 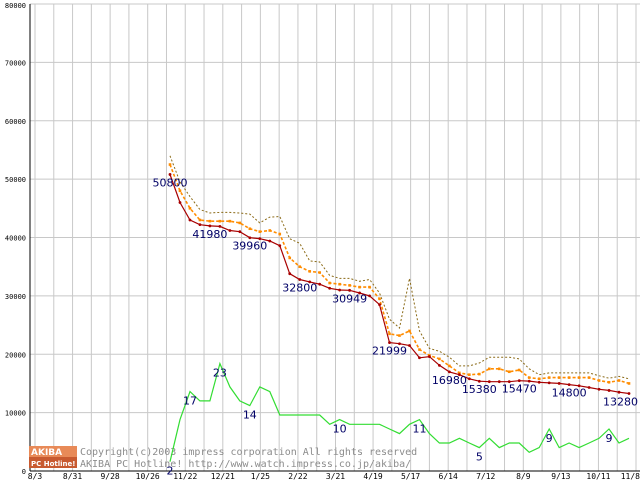 I want to click on y-tick-label: 0, so click(x=24, y=472).